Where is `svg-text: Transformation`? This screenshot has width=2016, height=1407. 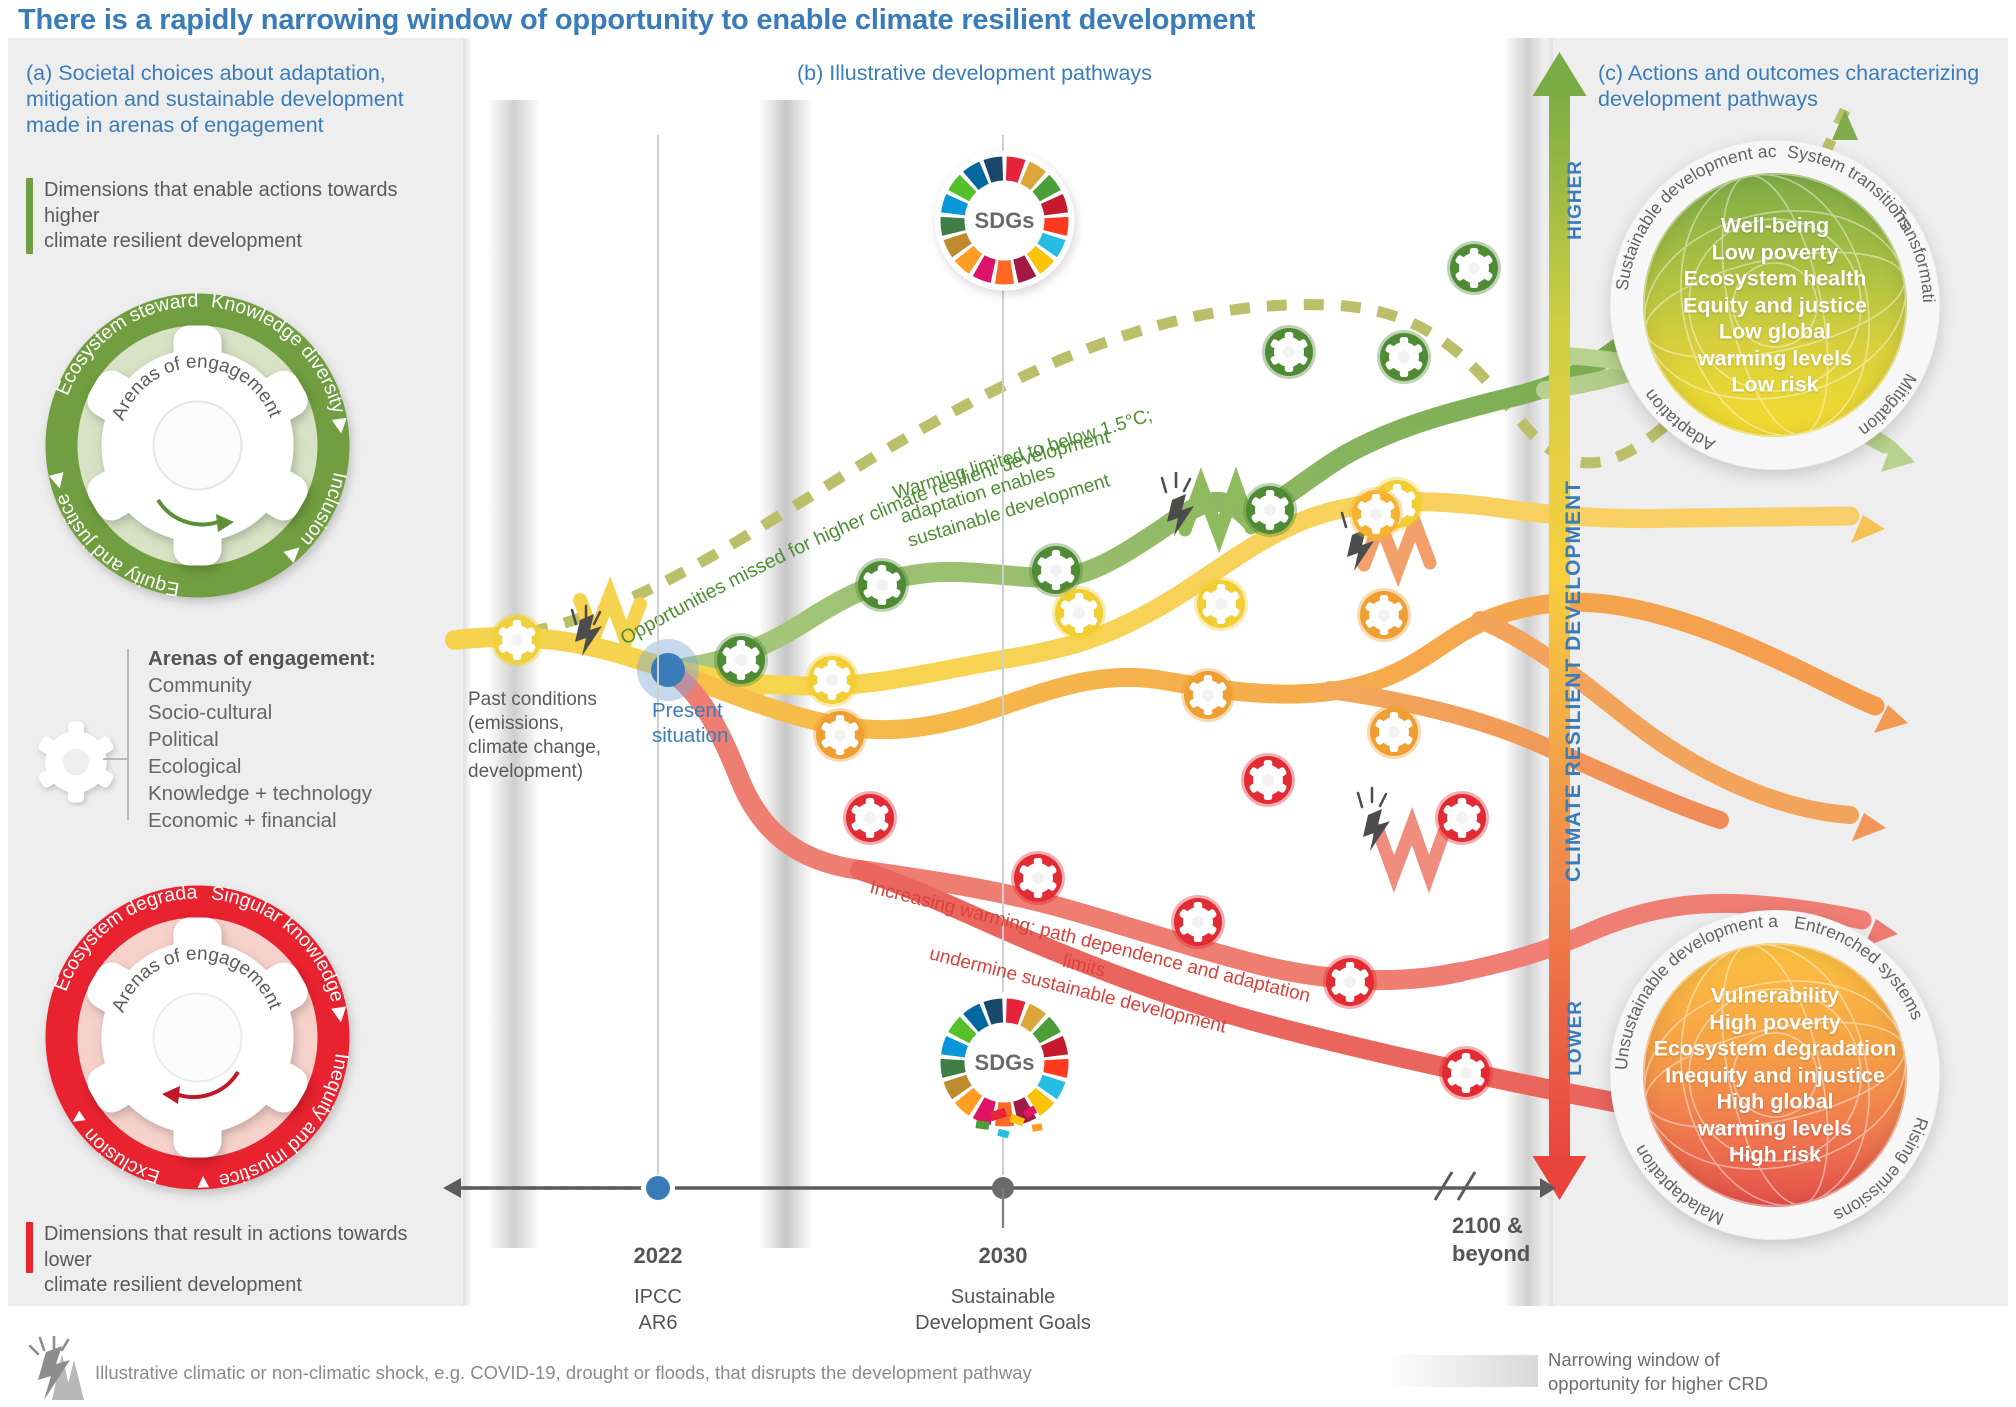
svg-text: Transformation is located at coordinates (1774, 221).